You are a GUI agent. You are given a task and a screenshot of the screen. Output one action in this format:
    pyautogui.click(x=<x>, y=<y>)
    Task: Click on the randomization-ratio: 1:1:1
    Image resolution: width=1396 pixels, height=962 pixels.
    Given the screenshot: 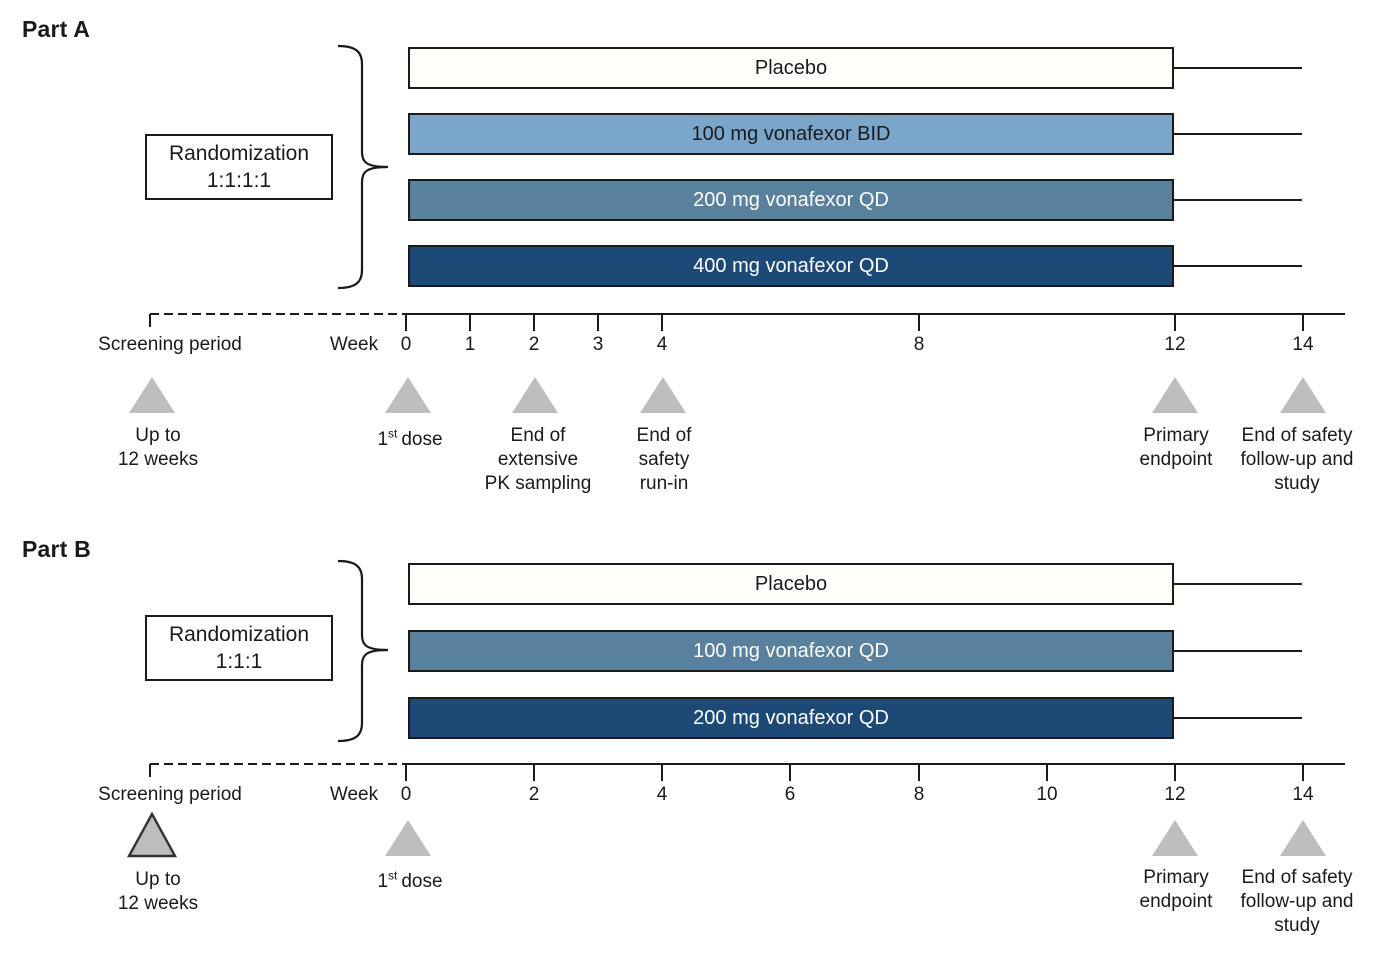 What is the action you would take?
    pyautogui.click(x=239, y=661)
    